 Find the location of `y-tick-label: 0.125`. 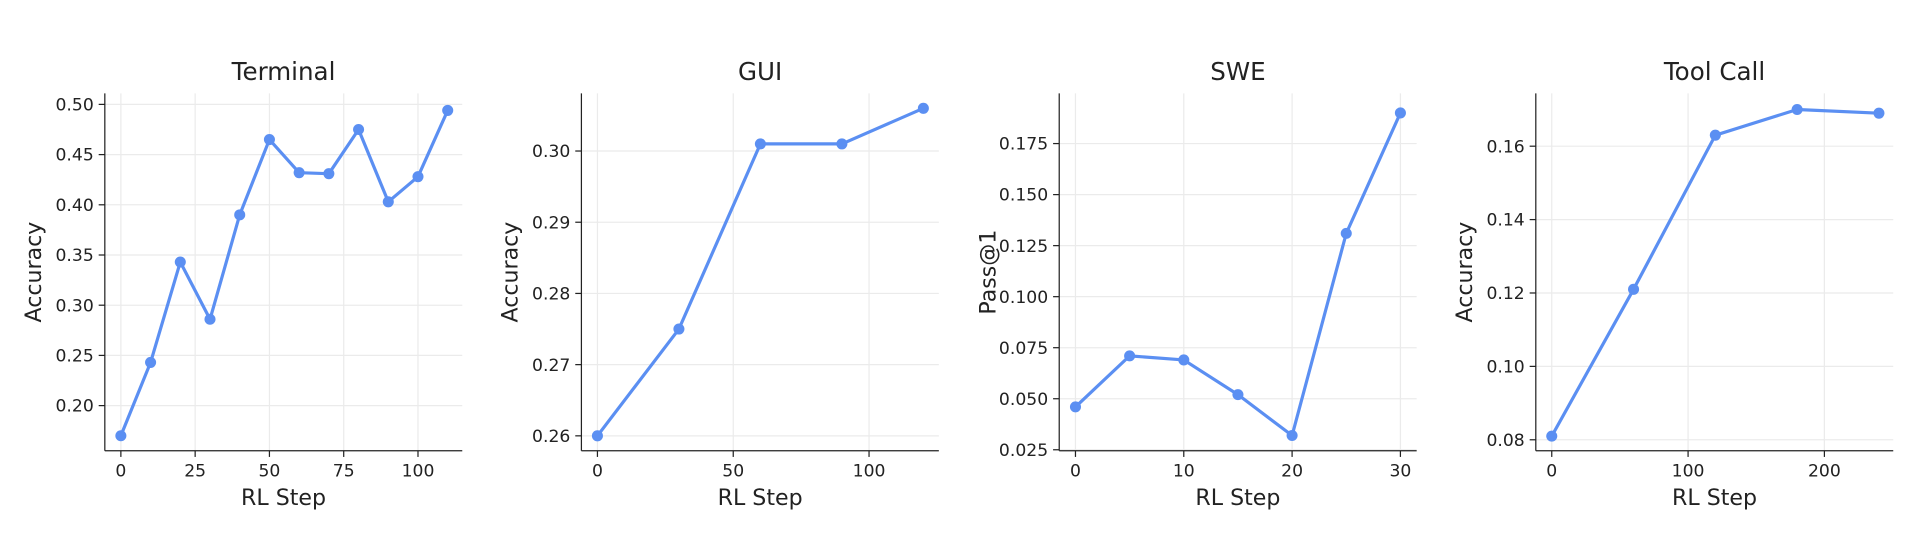

y-tick-label: 0.125 is located at coordinates (1023, 247).